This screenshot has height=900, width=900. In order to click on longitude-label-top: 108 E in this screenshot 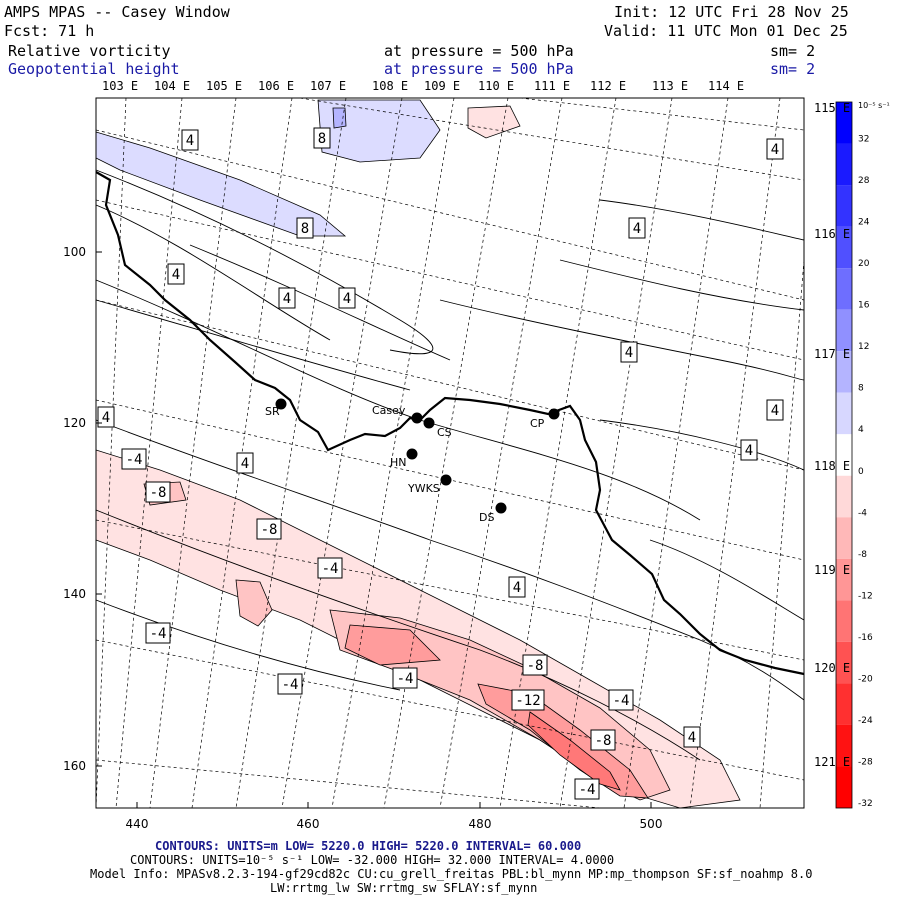, I will do `click(390, 86)`.